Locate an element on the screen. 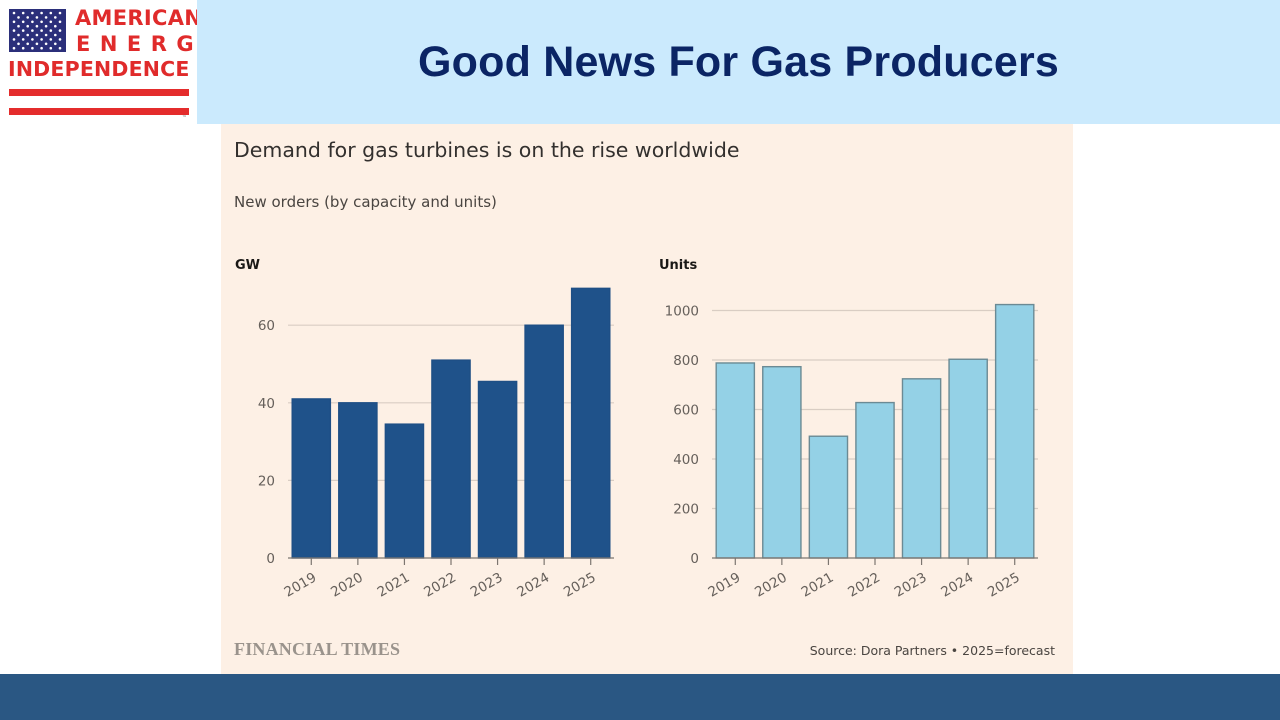 The height and width of the screenshot is (720, 1280). y-tick-label: 800 is located at coordinates (686, 361).